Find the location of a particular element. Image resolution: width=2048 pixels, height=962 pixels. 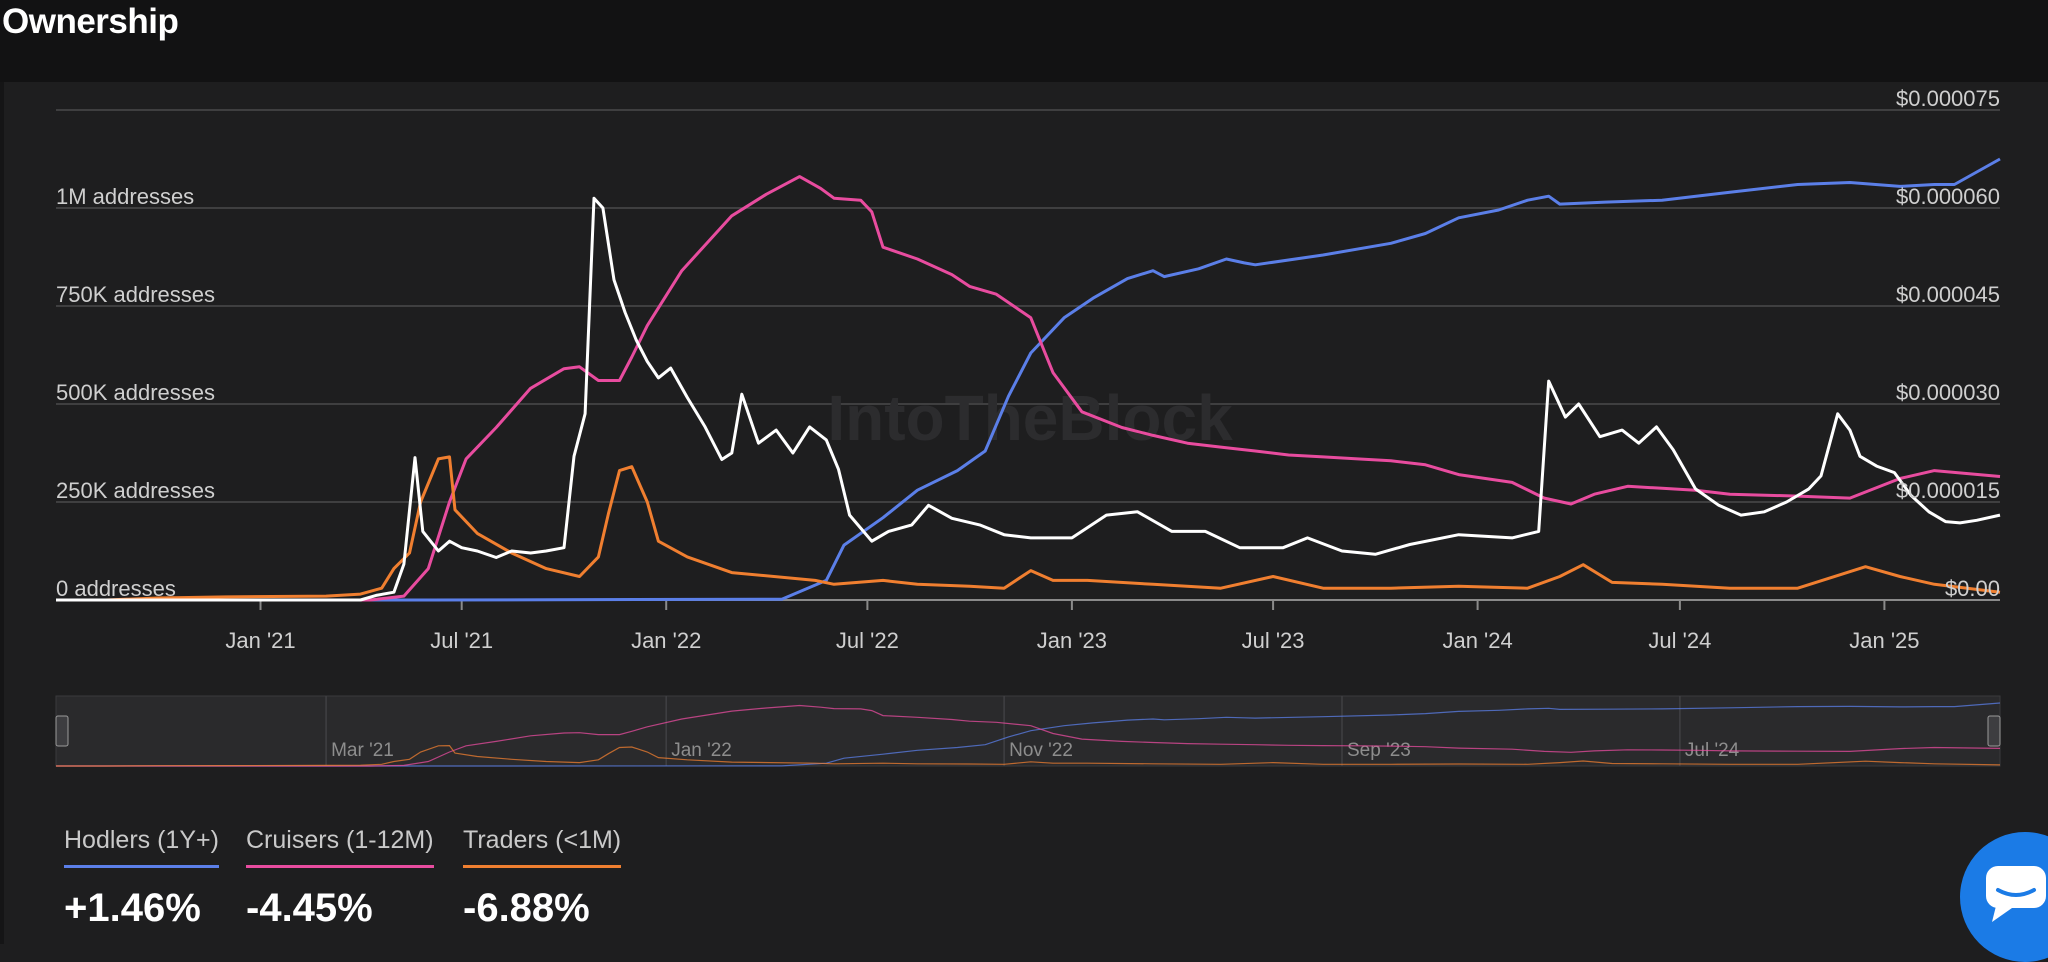

left-axis-label: 750K addresses is located at coordinates (135, 294).